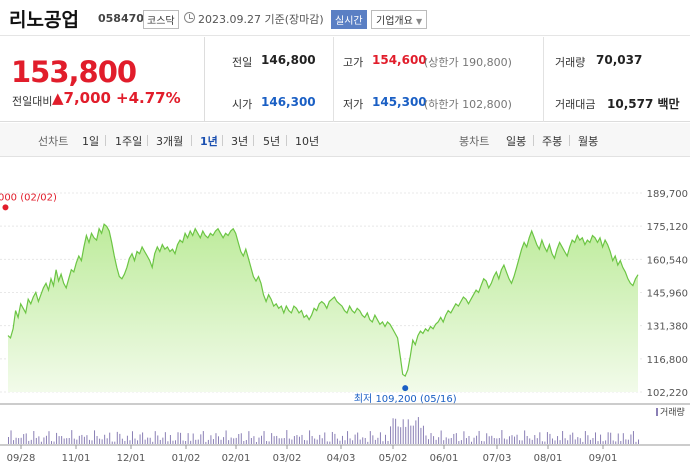 This screenshot has width=690, height=475. I want to click on market-badge: 코스닥, so click(161, 19).